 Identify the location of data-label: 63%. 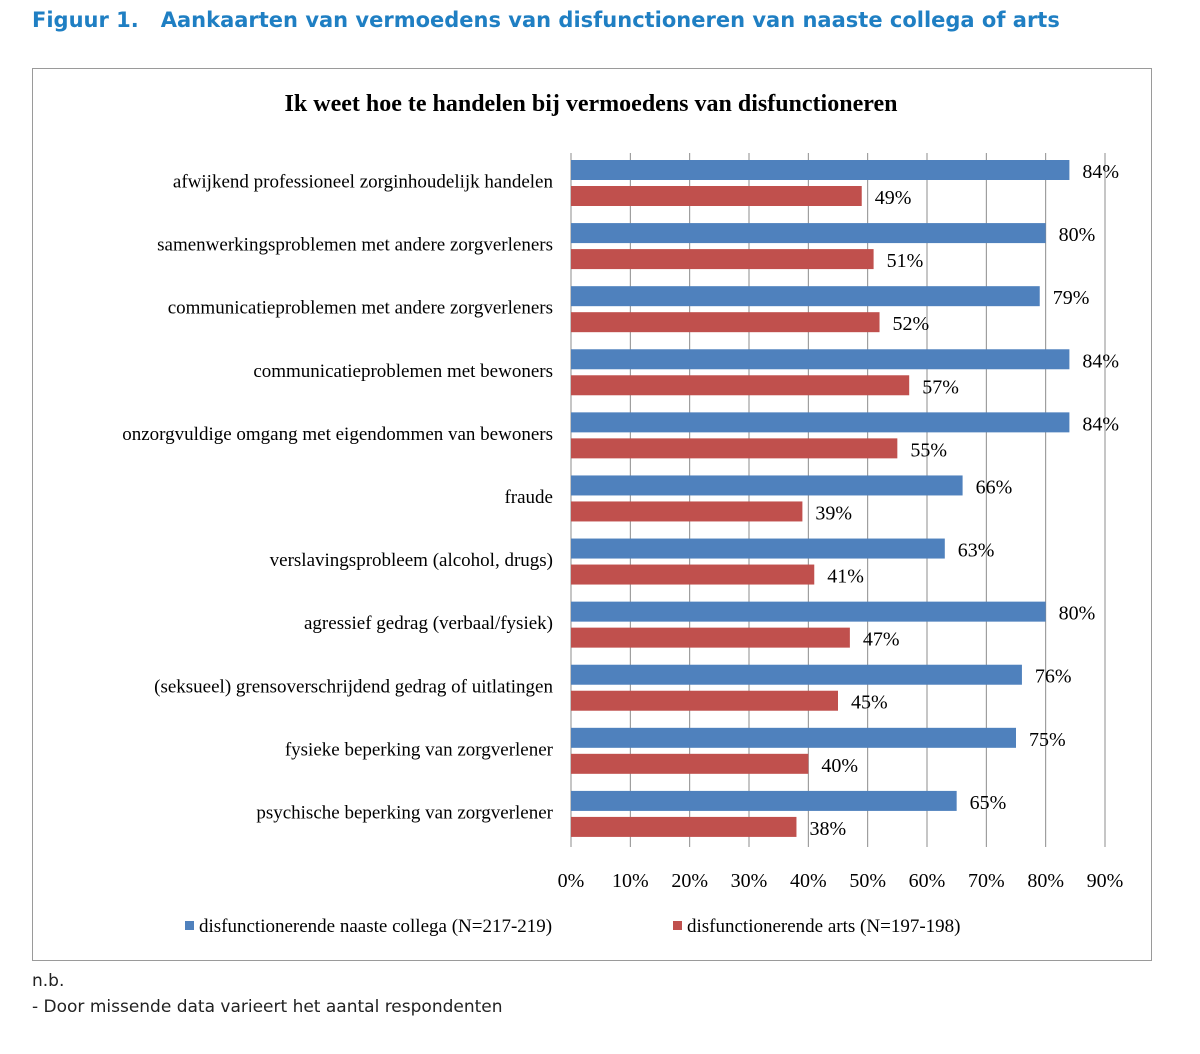
(976, 551).